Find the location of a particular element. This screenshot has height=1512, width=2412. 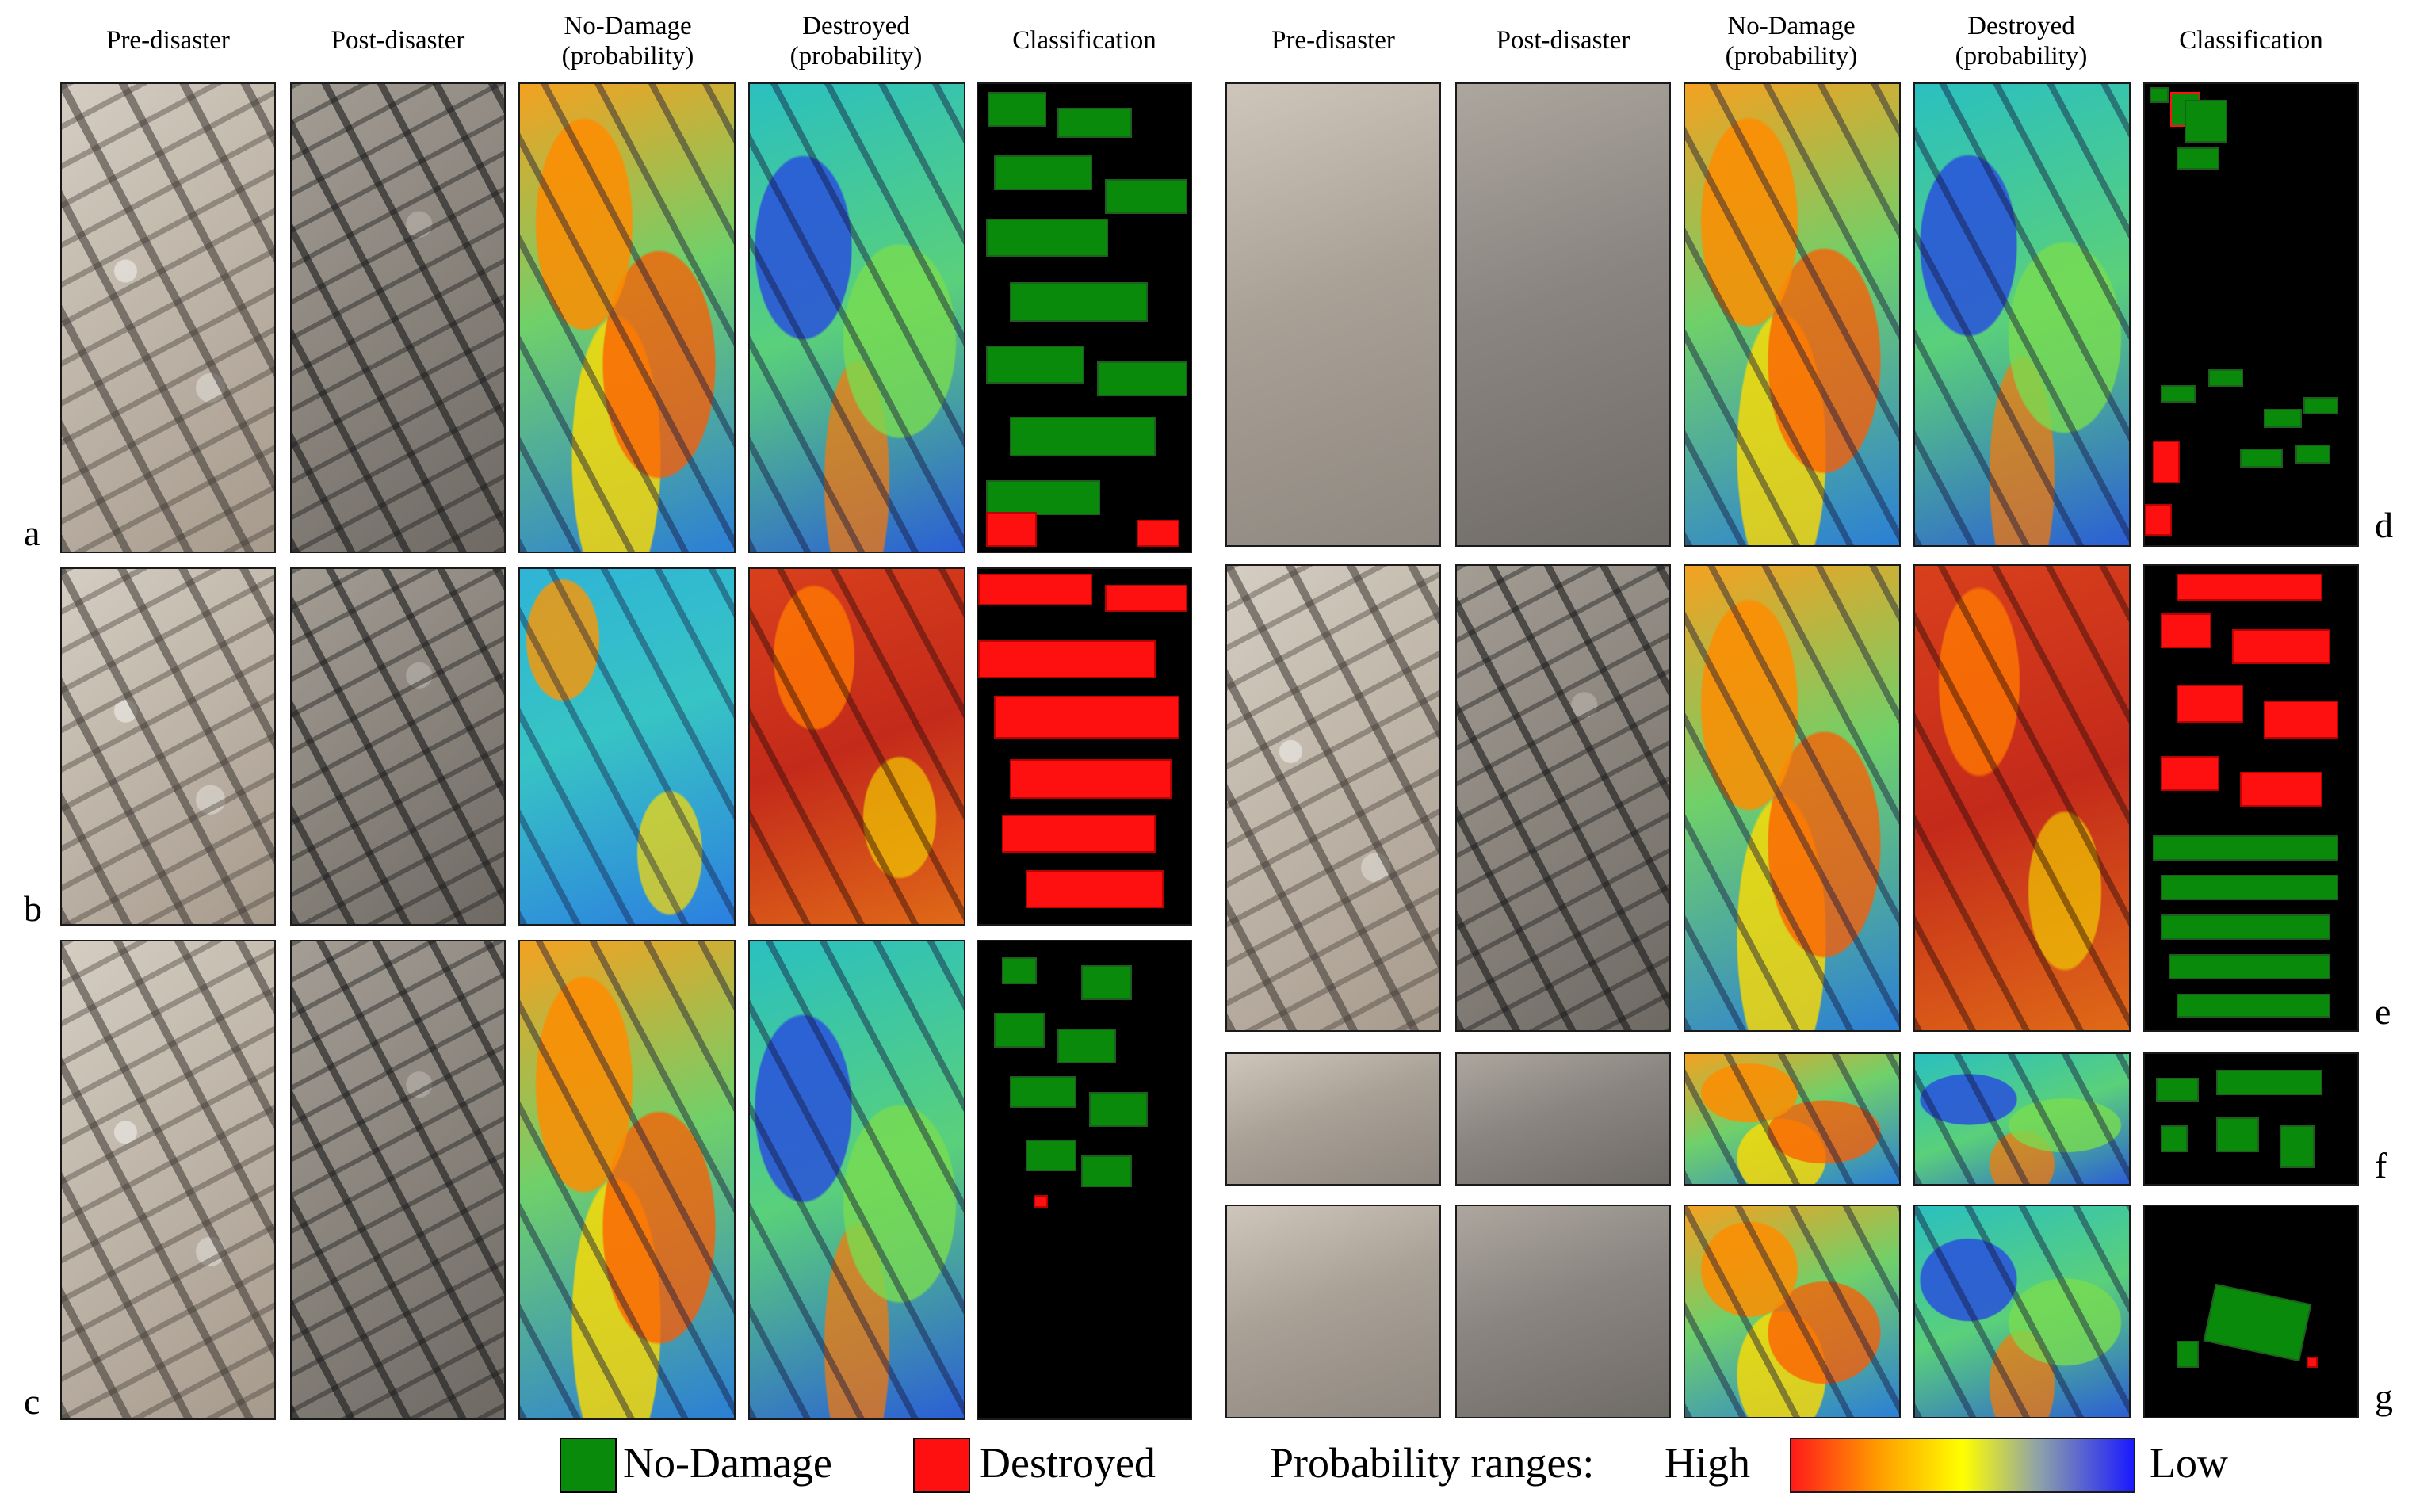

column-header-post-disaster-left: Post-disaster is located at coordinates (398, 40).